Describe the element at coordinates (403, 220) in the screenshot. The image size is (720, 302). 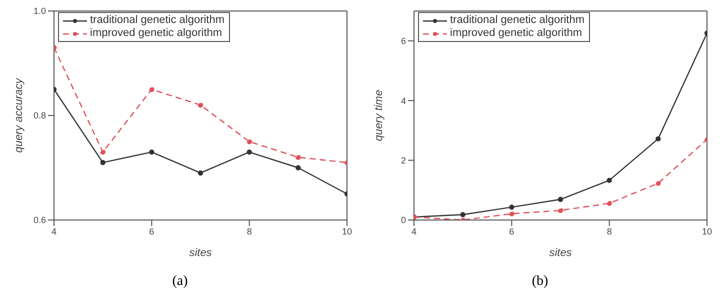
I see `y-tick-label: 0` at that location.